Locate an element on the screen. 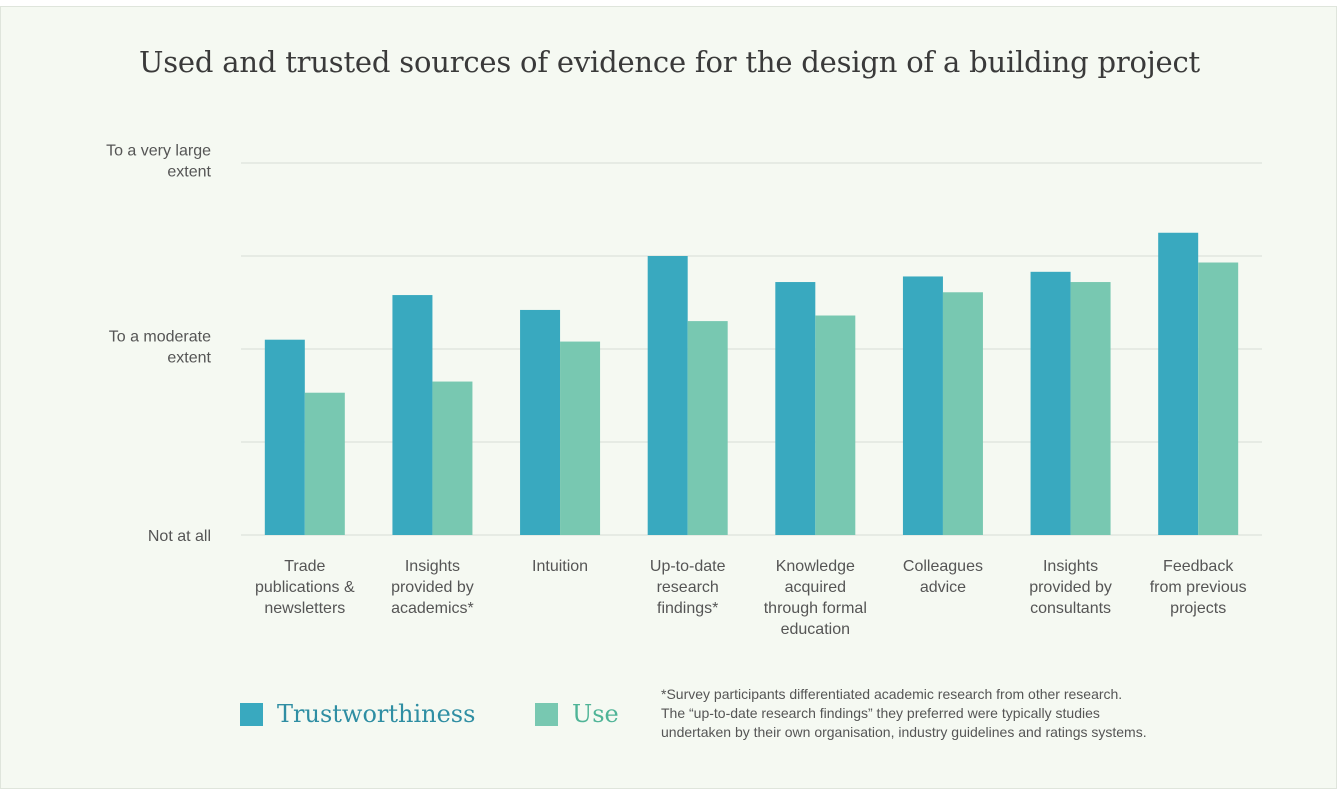 The height and width of the screenshot is (791, 1339). x-tick-label: advice is located at coordinates (943, 587).